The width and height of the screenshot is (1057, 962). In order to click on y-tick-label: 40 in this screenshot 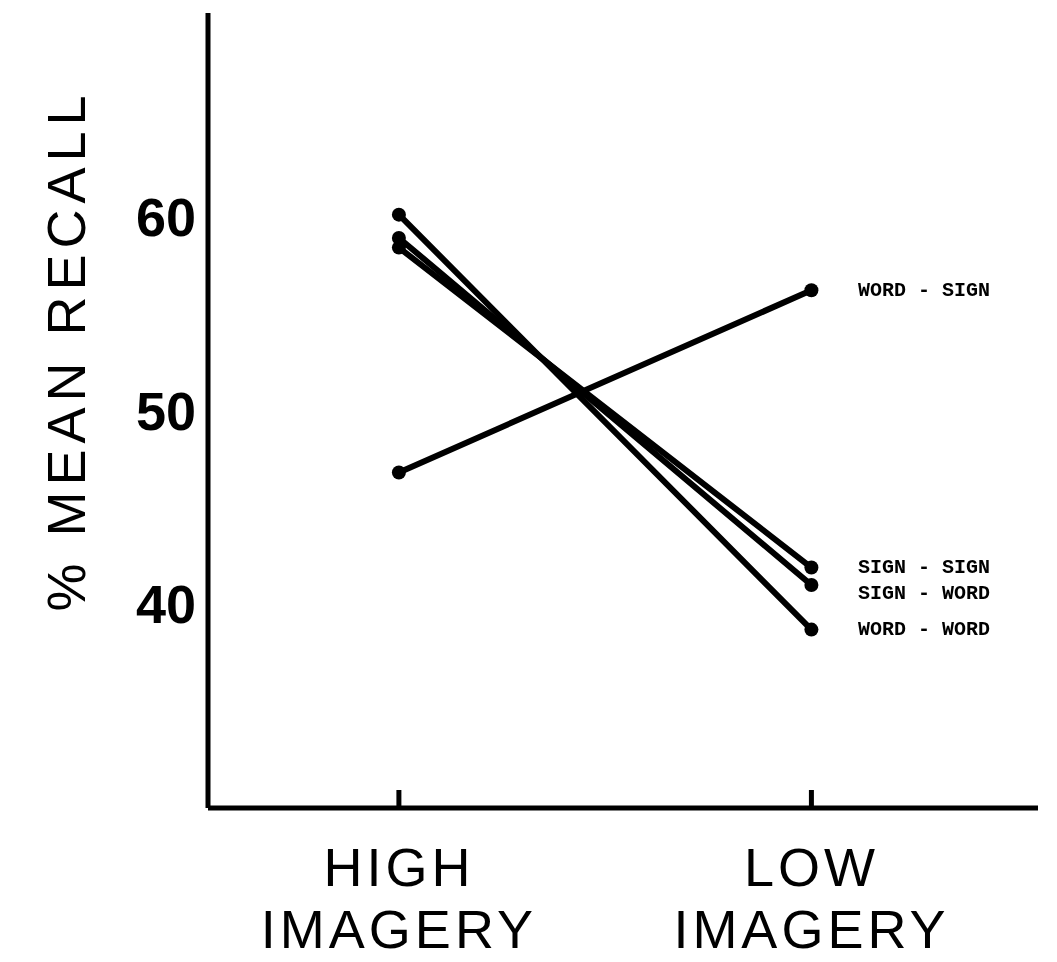, I will do `click(165, 604)`.